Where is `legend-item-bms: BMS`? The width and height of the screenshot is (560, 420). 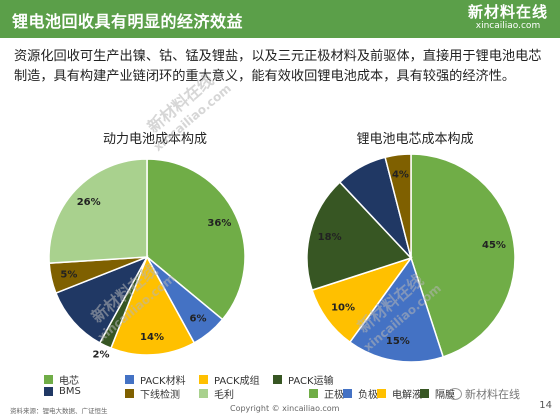
legend-item-bms: BMS is located at coordinates (62, 391).